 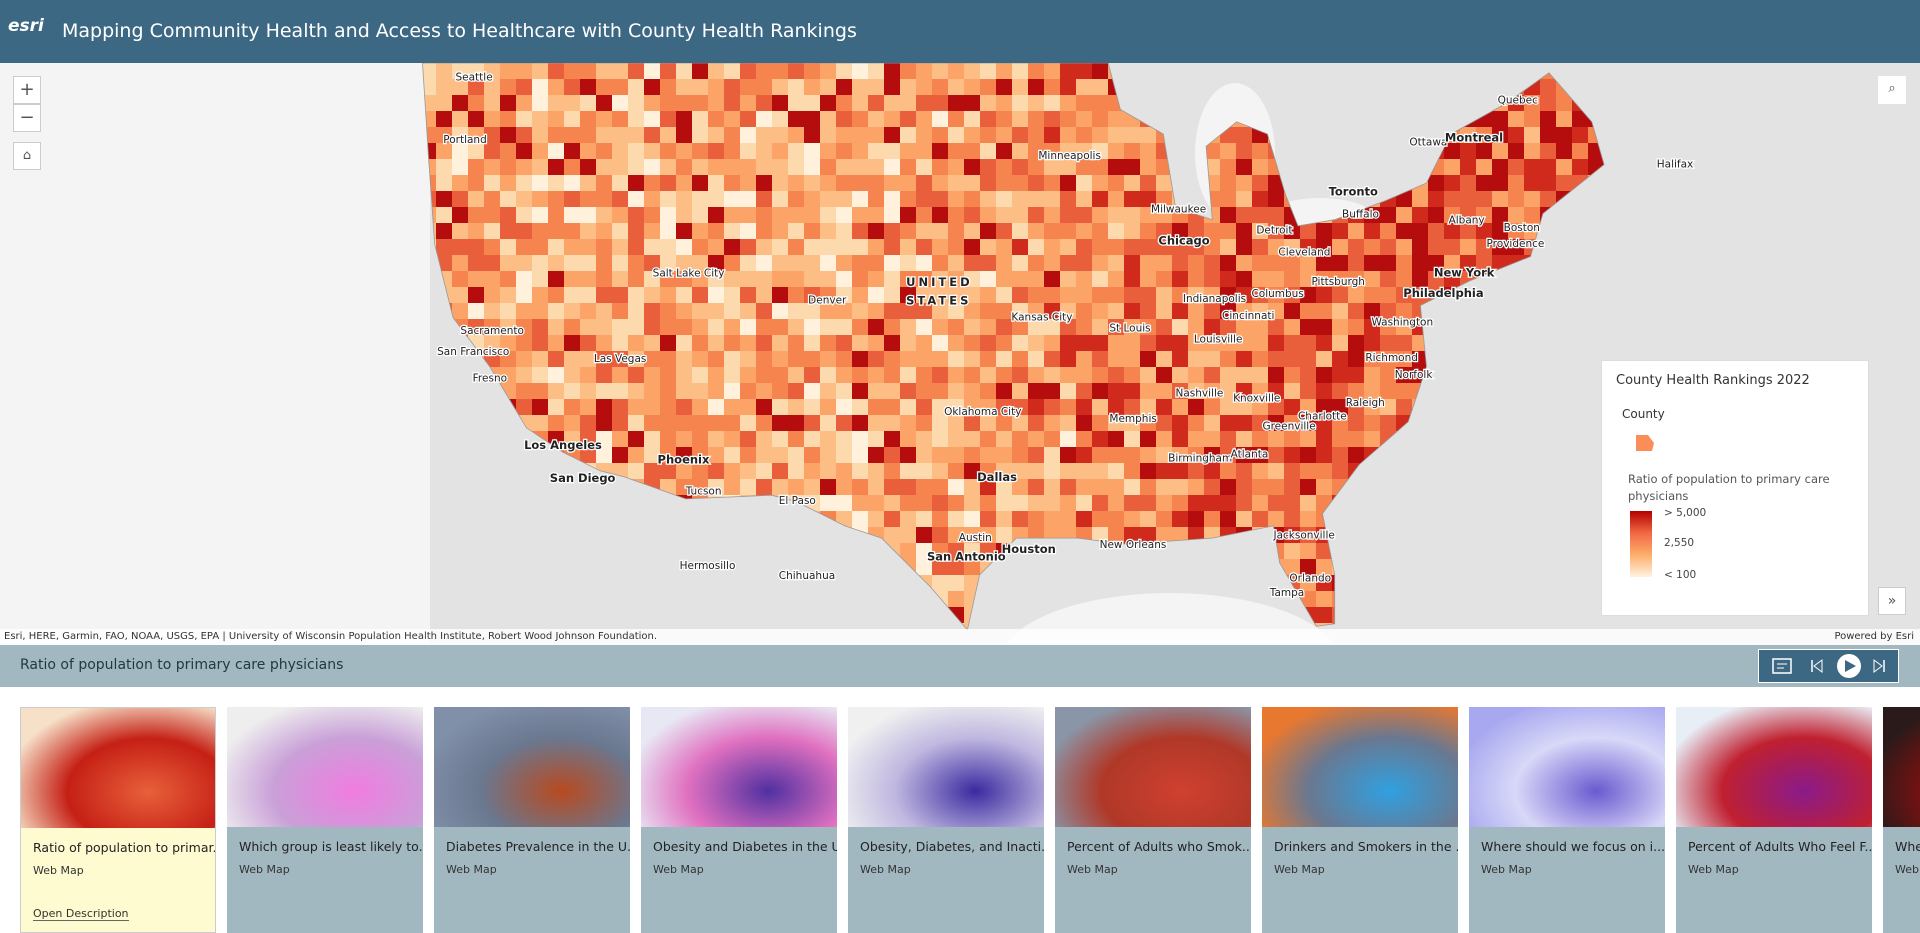 I want to click on city-label: Detroit, so click(x=1274, y=231).